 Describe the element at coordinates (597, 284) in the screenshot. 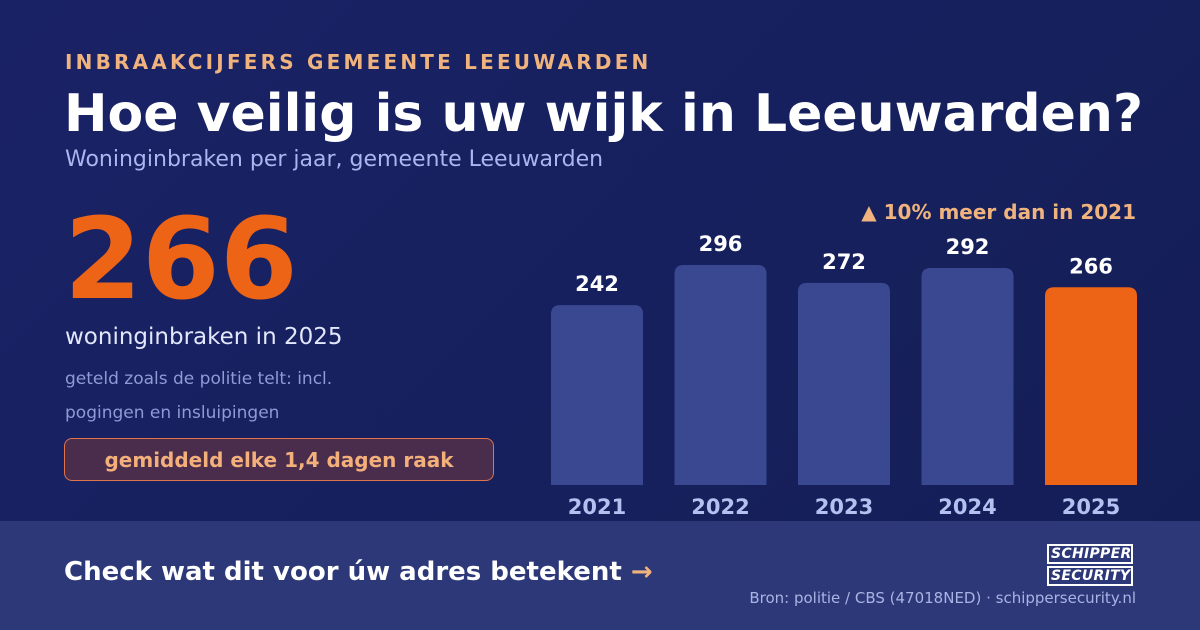

I see `value-label-2021: 242` at that location.